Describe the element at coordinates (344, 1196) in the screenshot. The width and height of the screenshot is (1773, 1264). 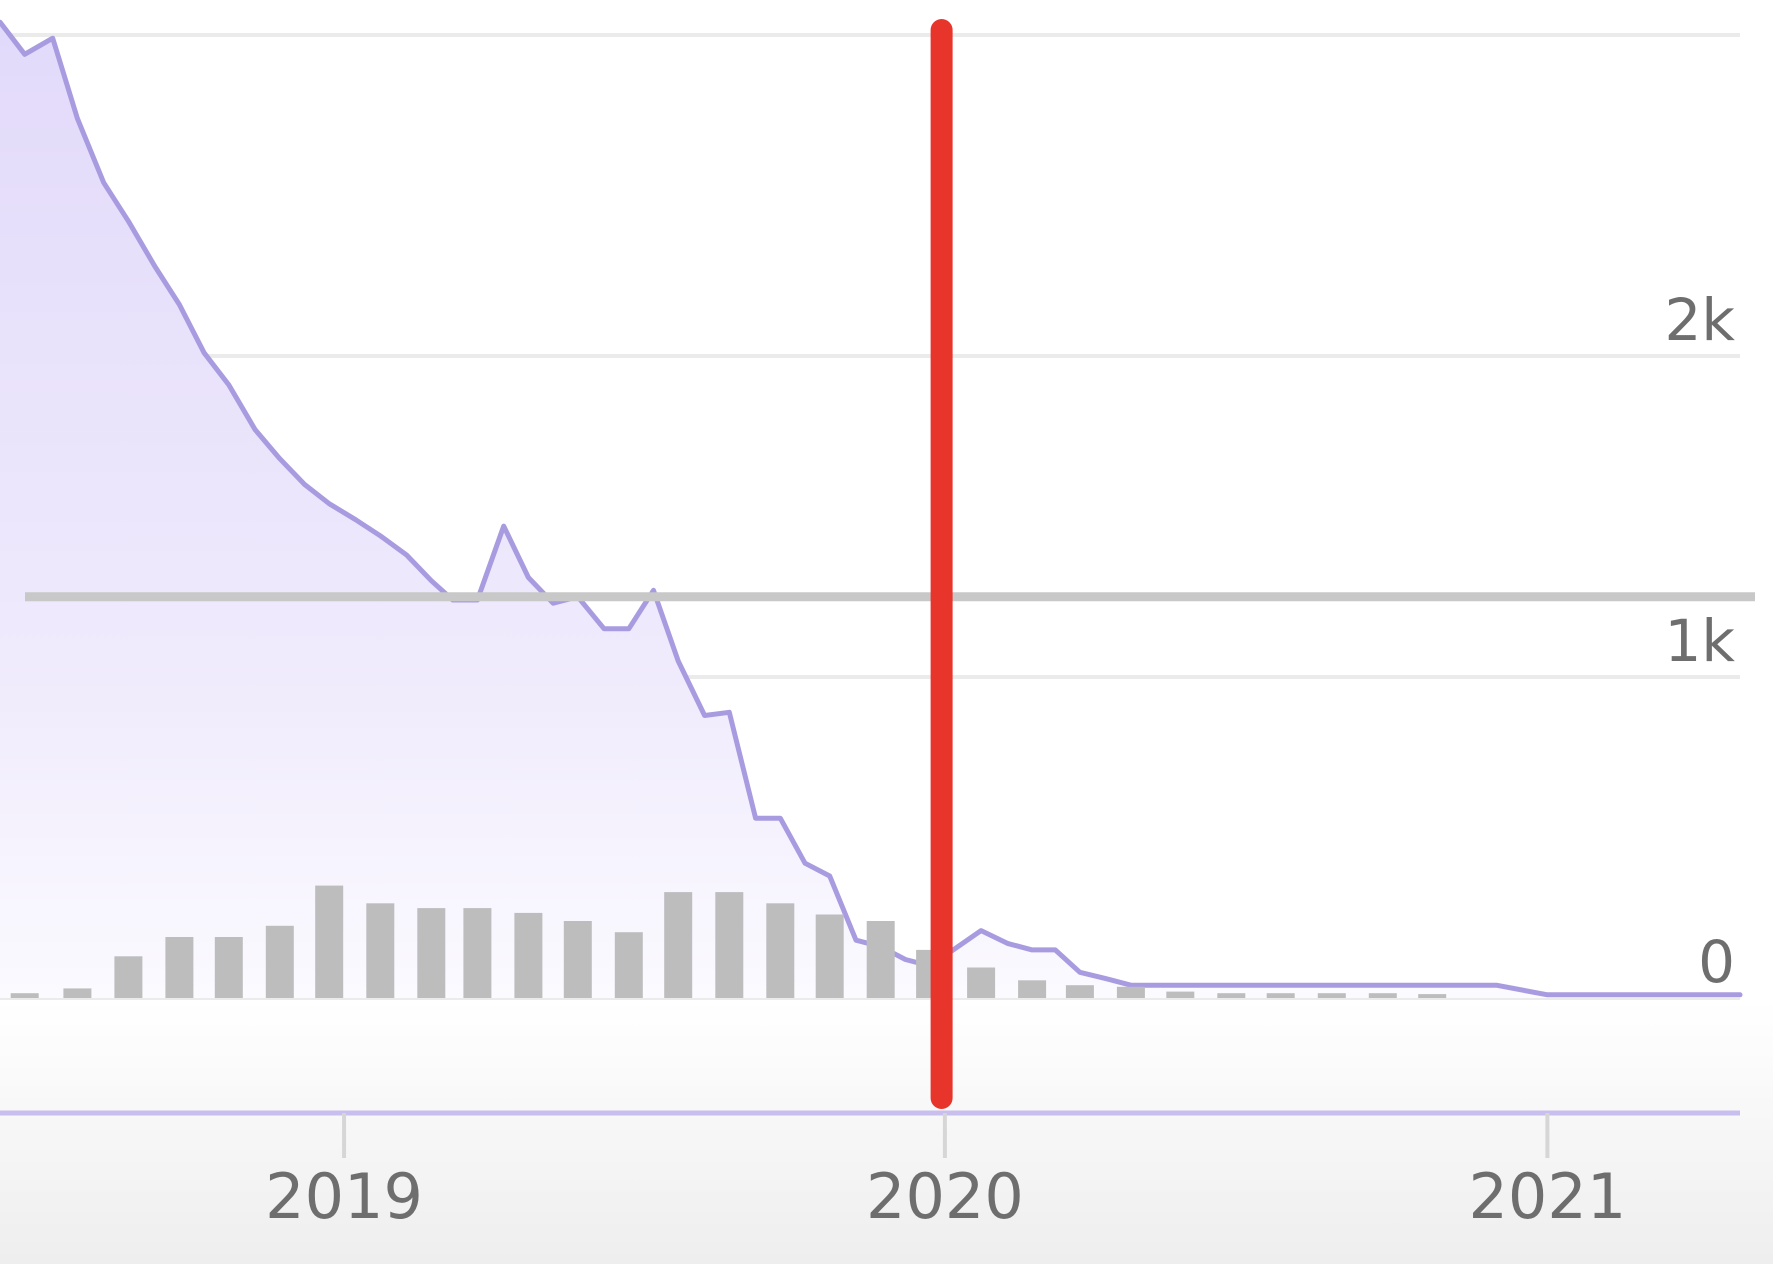
I see `x-tick-label-2019: 2019` at that location.